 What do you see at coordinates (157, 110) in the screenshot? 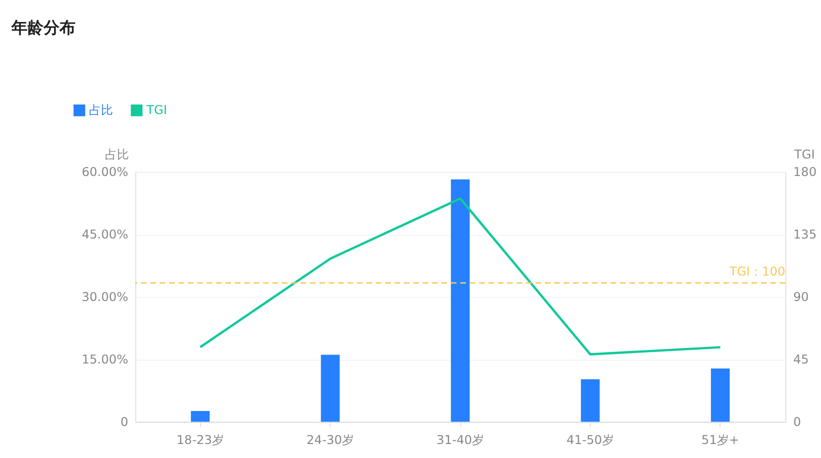
I see `legend-label: TGI` at bounding box center [157, 110].